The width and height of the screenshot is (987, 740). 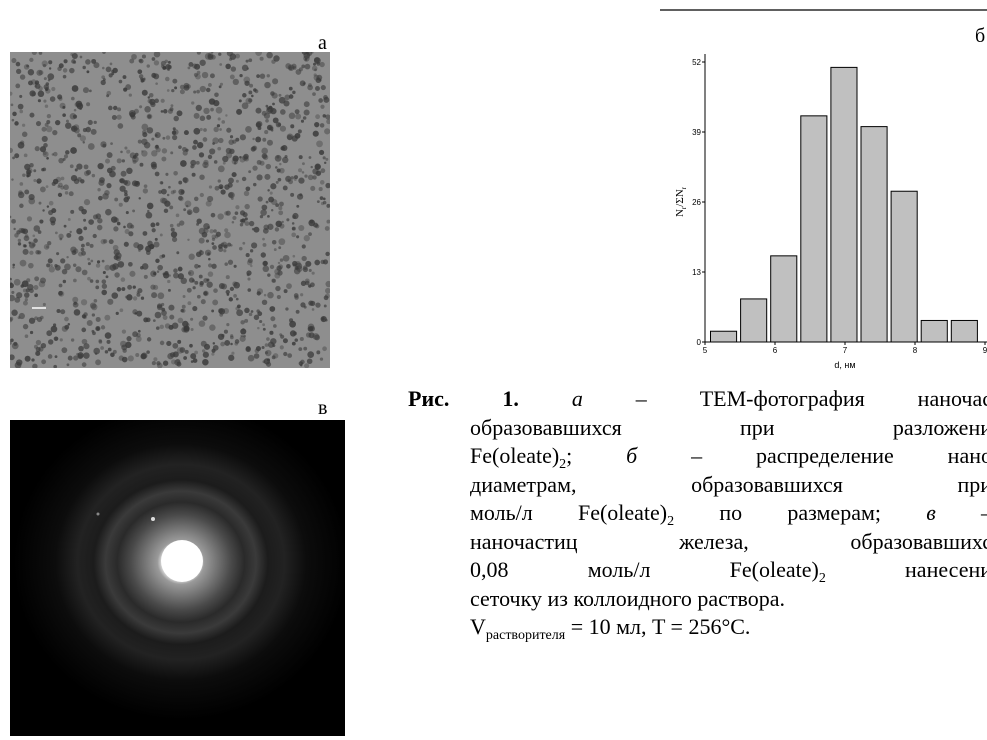 I want to click on caption-text: в, so click(x=931, y=512).